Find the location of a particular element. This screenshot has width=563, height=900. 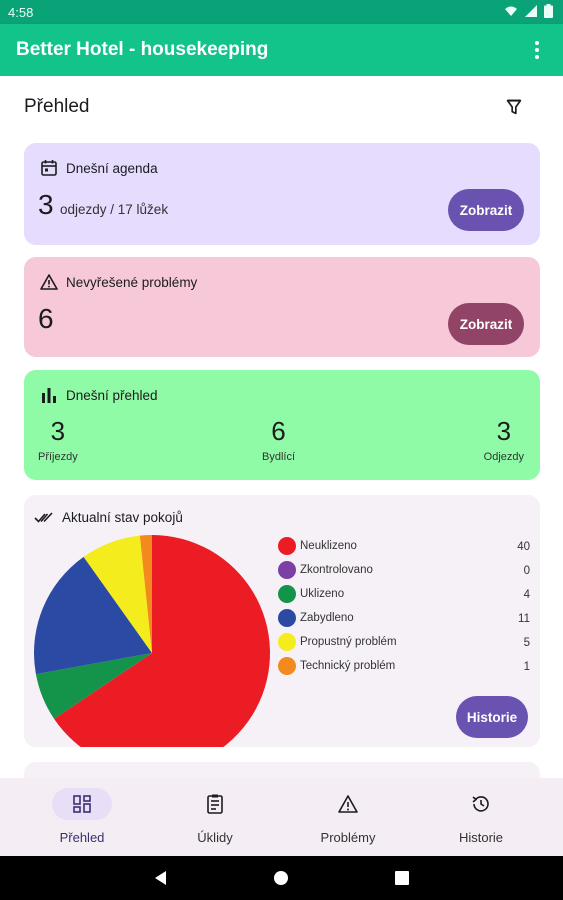

stat-residents: 6 Bydlící is located at coordinates (278, 439).